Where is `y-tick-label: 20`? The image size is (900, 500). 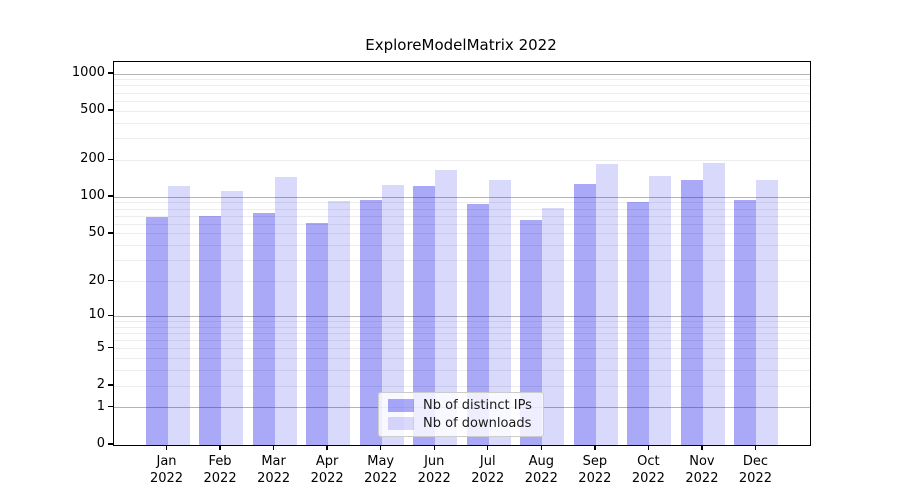 y-tick-label: 20 is located at coordinates (96, 280).